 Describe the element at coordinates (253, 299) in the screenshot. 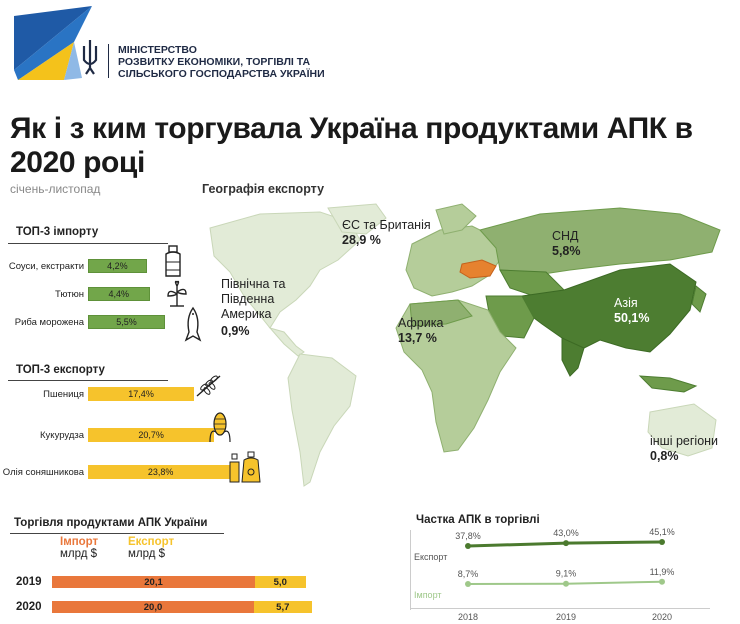

I see `region-americas-name: Північна та Південна Америка` at that location.